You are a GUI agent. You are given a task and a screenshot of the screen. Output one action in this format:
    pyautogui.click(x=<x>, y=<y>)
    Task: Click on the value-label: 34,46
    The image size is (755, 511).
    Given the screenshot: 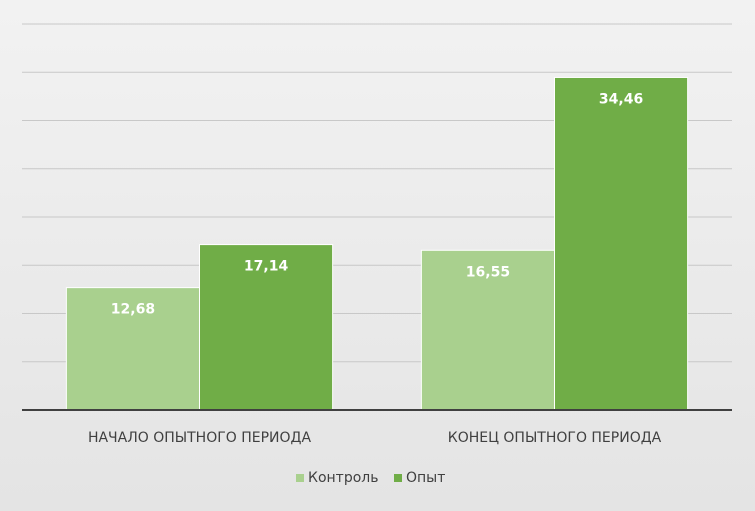 What is the action you would take?
    pyautogui.click(x=621, y=99)
    